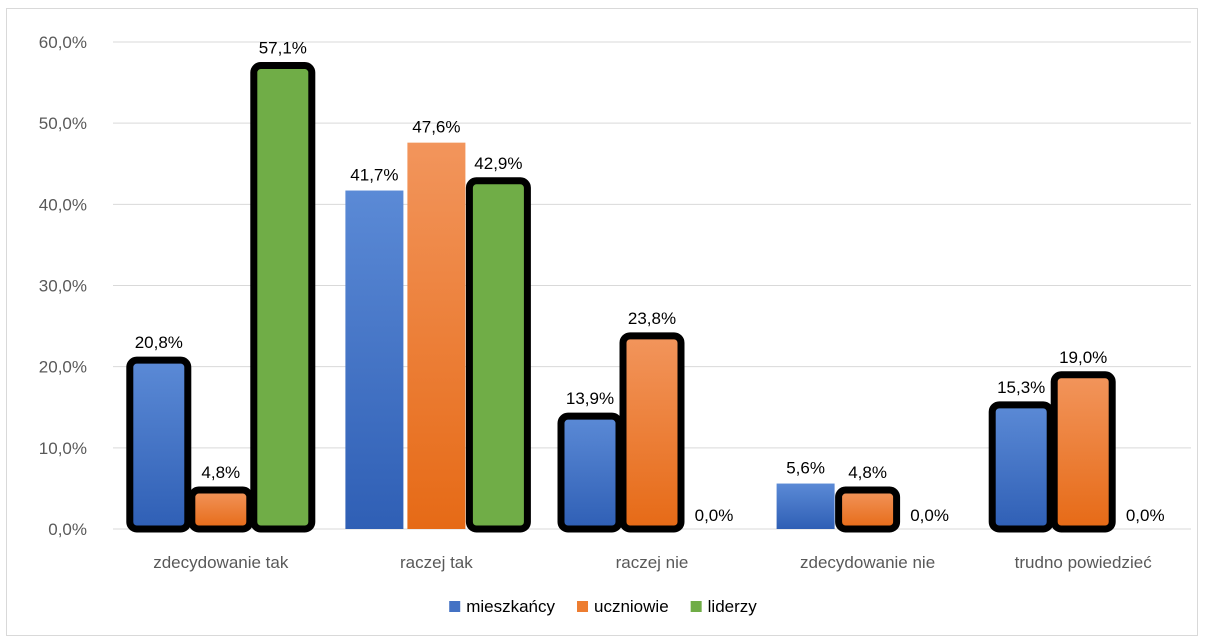 The width and height of the screenshot is (1205, 644). Describe the element at coordinates (590, 398) in the screenshot. I see `data-label: 13,9%` at that location.